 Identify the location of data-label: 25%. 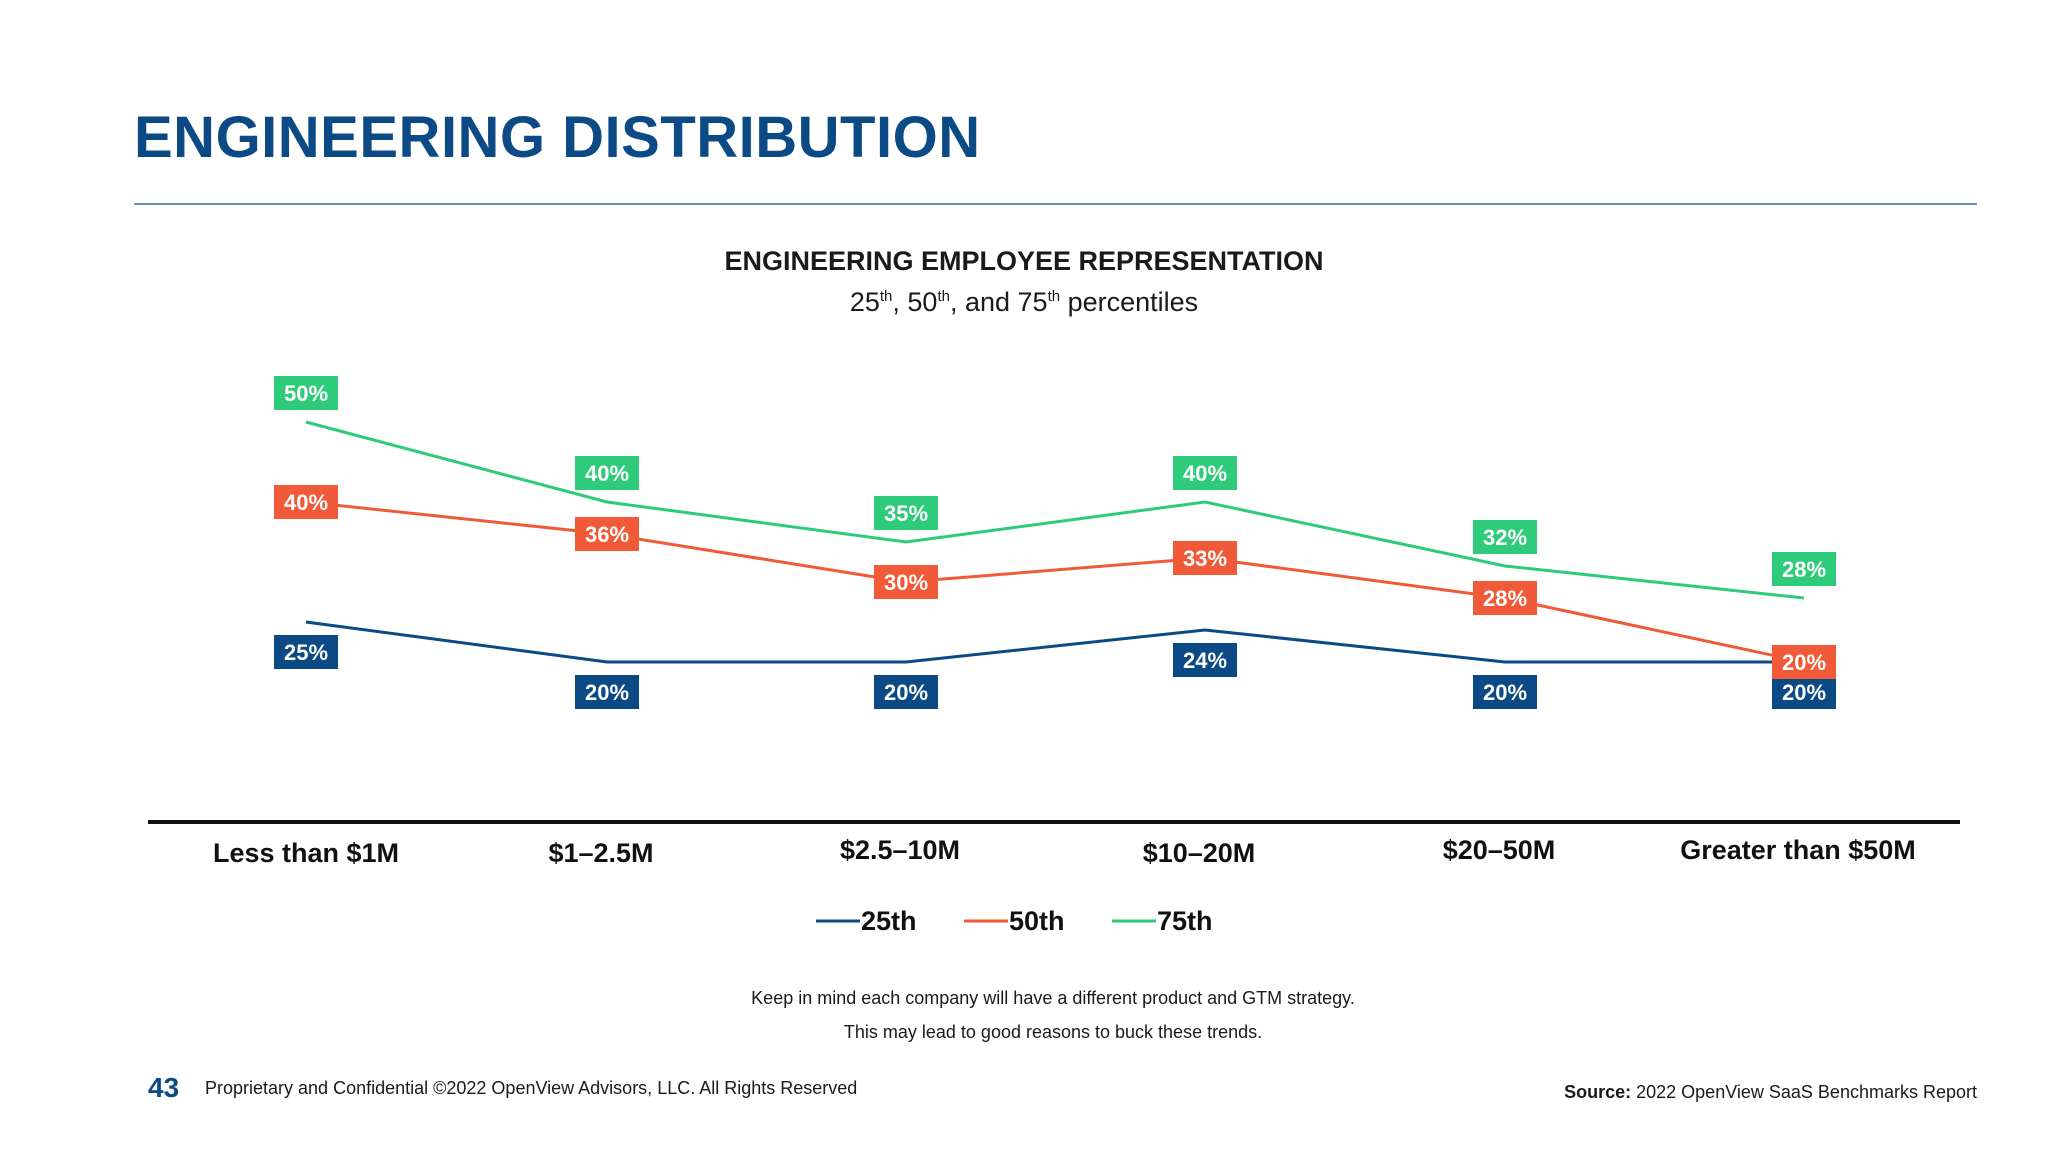
(306, 652).